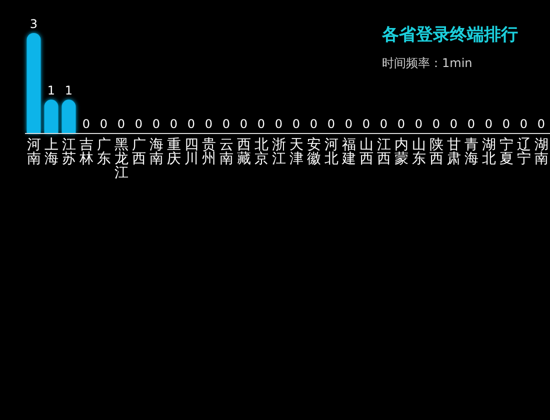 This screenshot has width=550, height=420. What do you see at coordinates (541, 152) in the screenshot?
I see `x-tick-label: 湖南` at bounding box center [541, 152].